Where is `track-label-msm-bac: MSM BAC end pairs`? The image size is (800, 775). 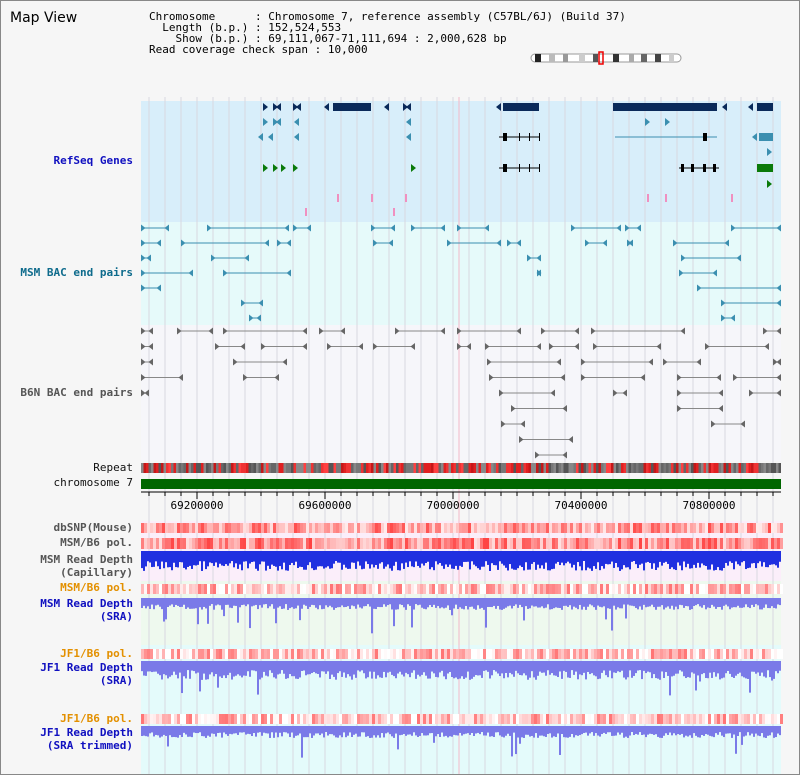
track-label-msm-bac: MSM BAC end pairs is located at coordinates (76, 272).